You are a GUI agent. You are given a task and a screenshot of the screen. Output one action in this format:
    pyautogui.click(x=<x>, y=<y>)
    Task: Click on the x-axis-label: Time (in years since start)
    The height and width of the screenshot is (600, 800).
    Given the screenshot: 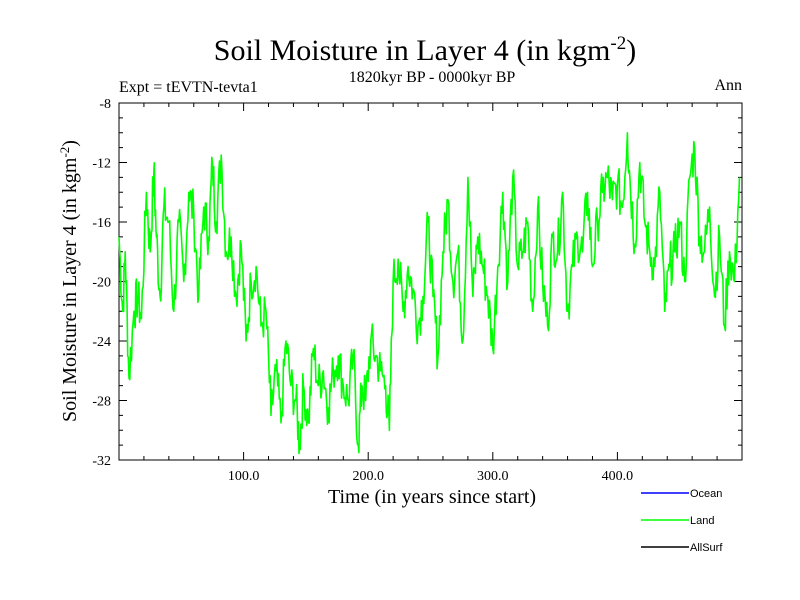 What is the action you would take?
    pyautogui.click(x=432, y=497)
    